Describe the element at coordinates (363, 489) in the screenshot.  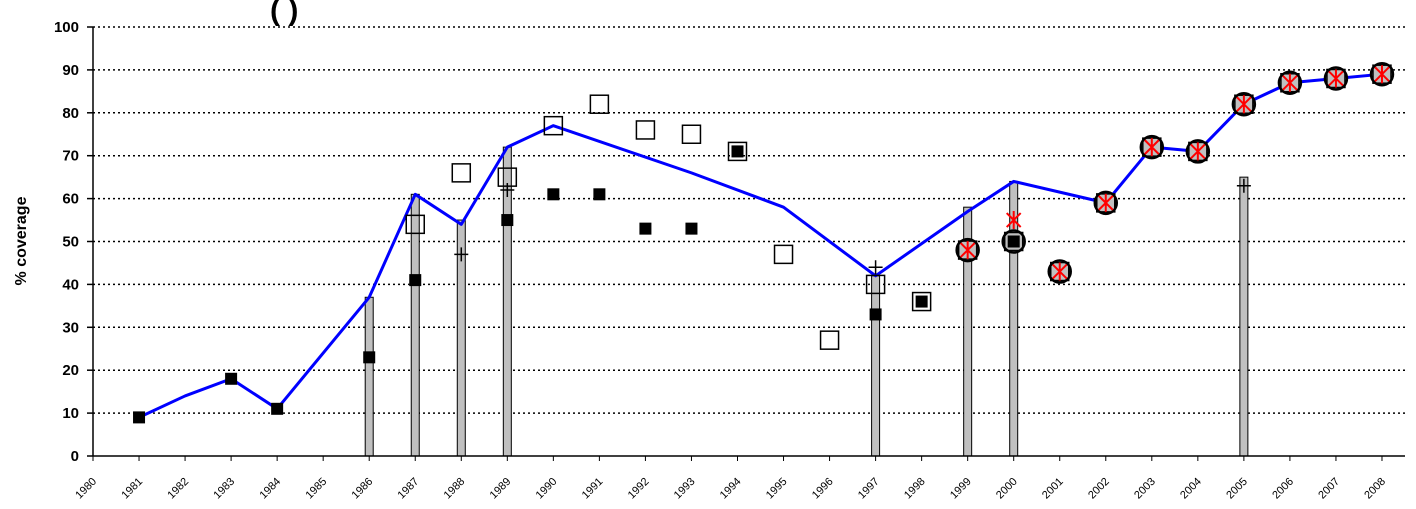
I see `x-tick-label: 1986` at that location.